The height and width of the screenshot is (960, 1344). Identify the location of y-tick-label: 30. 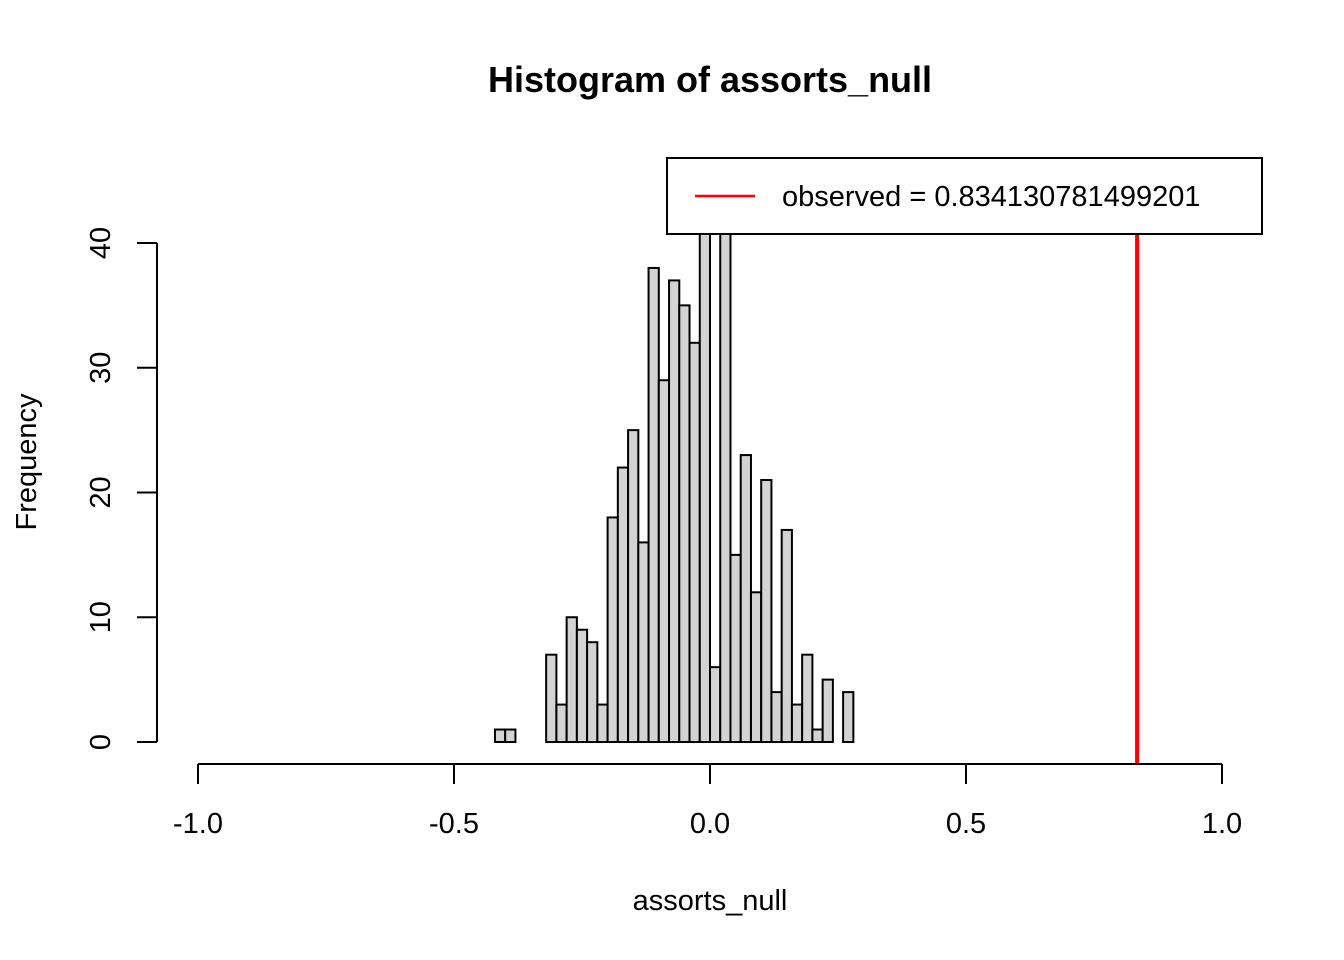
(101, 368).